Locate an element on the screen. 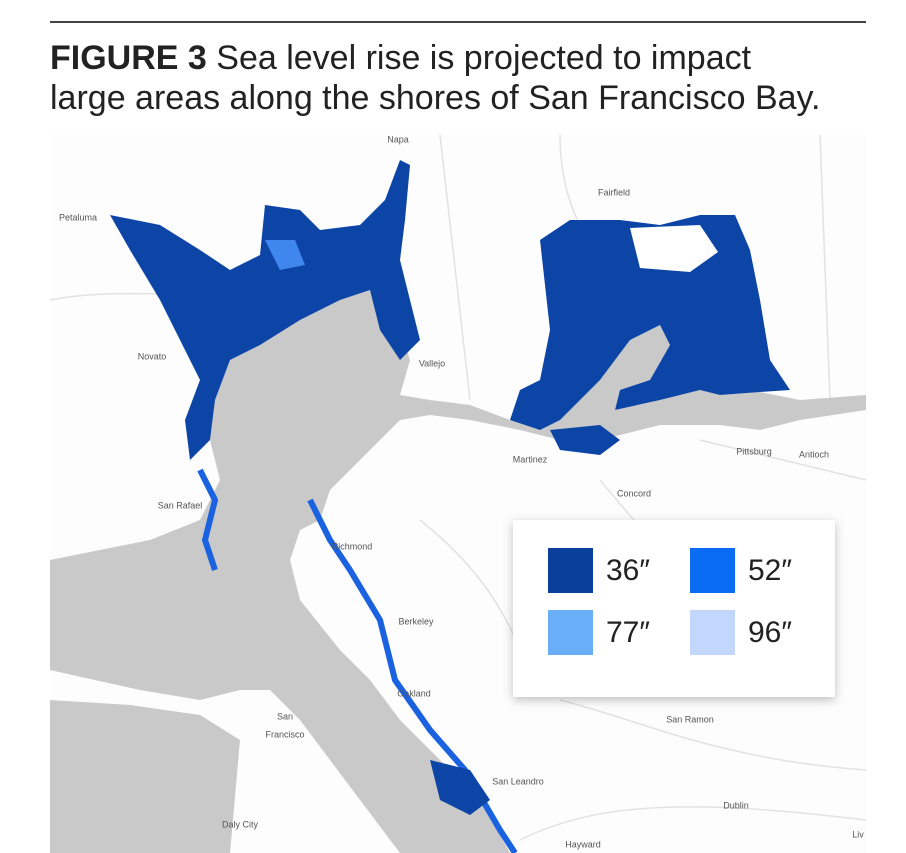 The width and height of the screenshot is (906, 853). place-label: San Ramon is located at coordinates (690, 719).